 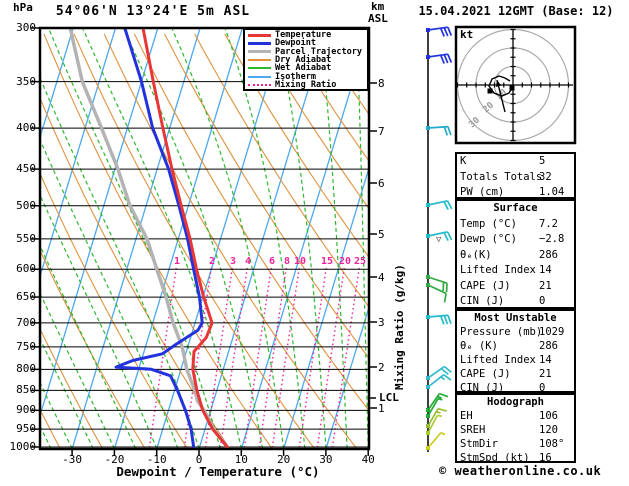 What do you see at coordinates (345, 261) in the screenshot?
I see `mixing-ratio-value-label: 20` at bounding box center [345, 261].